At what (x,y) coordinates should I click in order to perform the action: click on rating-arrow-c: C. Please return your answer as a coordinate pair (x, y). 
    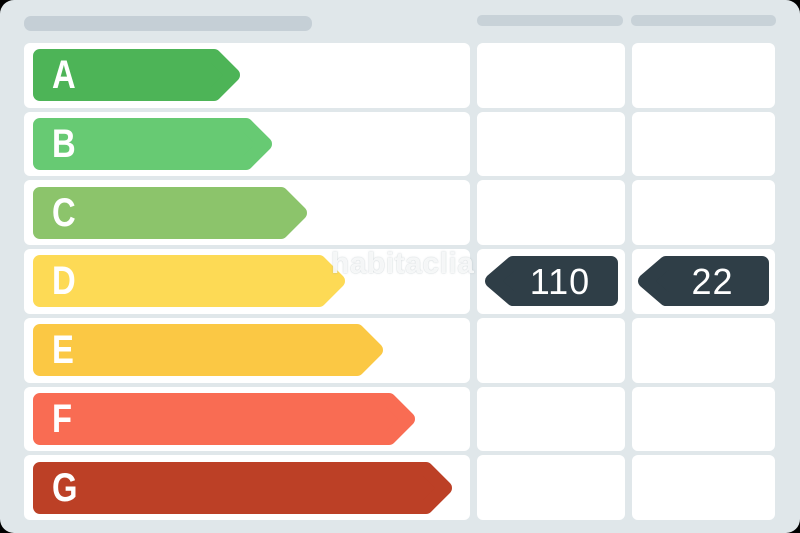
    Looking at the image, I should click on (170, 212).